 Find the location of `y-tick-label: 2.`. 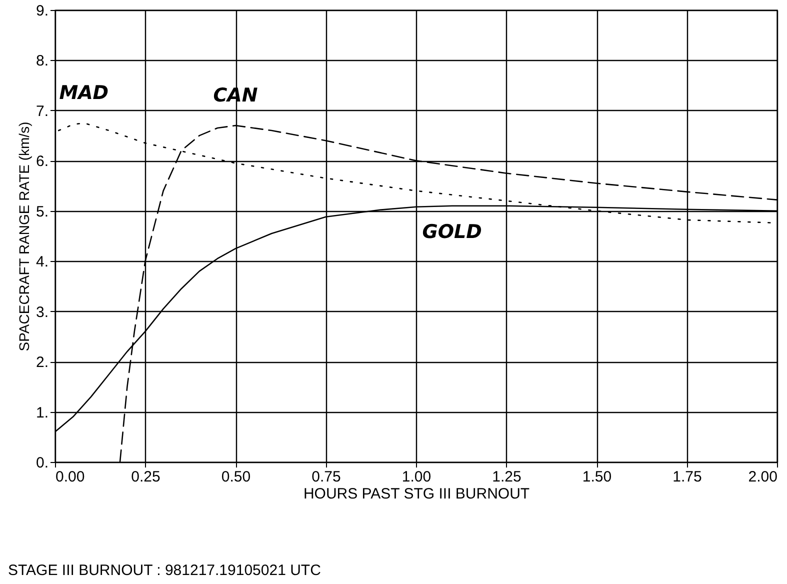

y-tick-label: 2. is located at coordinates (42, 363).